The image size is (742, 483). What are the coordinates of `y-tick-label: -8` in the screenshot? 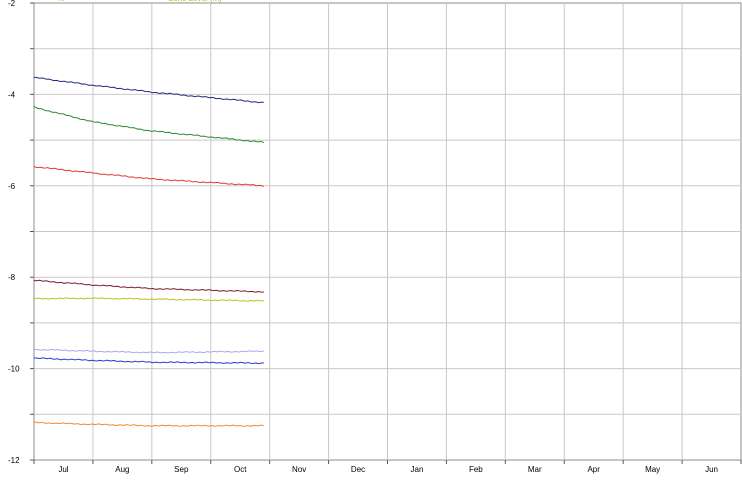 It's located at (12, 277).